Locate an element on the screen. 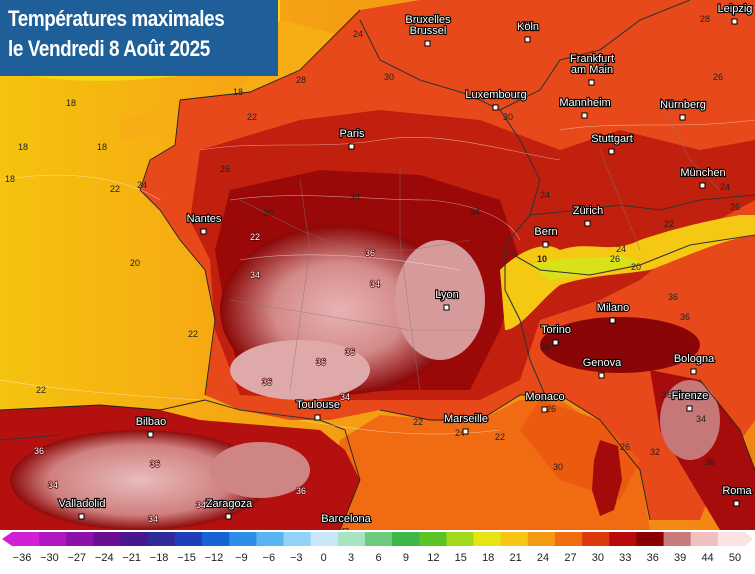 This screenshot has width=755, height=574. city-monaco-marker: Monaco is located at coordinates (545, 401).